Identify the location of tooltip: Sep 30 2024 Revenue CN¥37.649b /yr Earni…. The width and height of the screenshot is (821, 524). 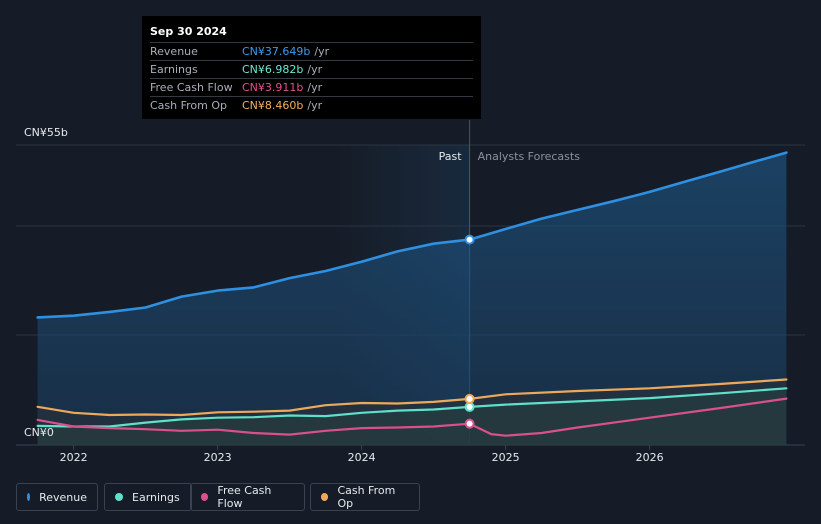
(311, 67).